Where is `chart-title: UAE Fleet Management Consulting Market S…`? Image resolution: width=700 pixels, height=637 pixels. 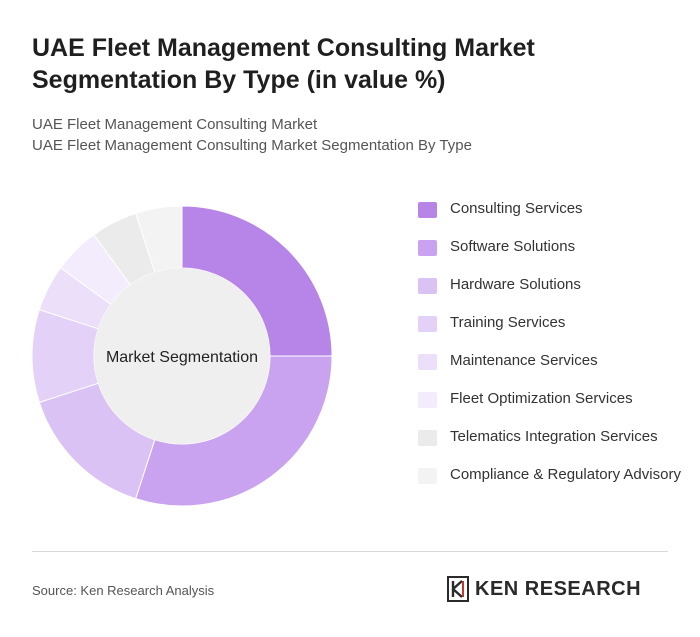 chart-title: UAE Fleet Management Consulting Market S… is located at coordinates (283, 64).